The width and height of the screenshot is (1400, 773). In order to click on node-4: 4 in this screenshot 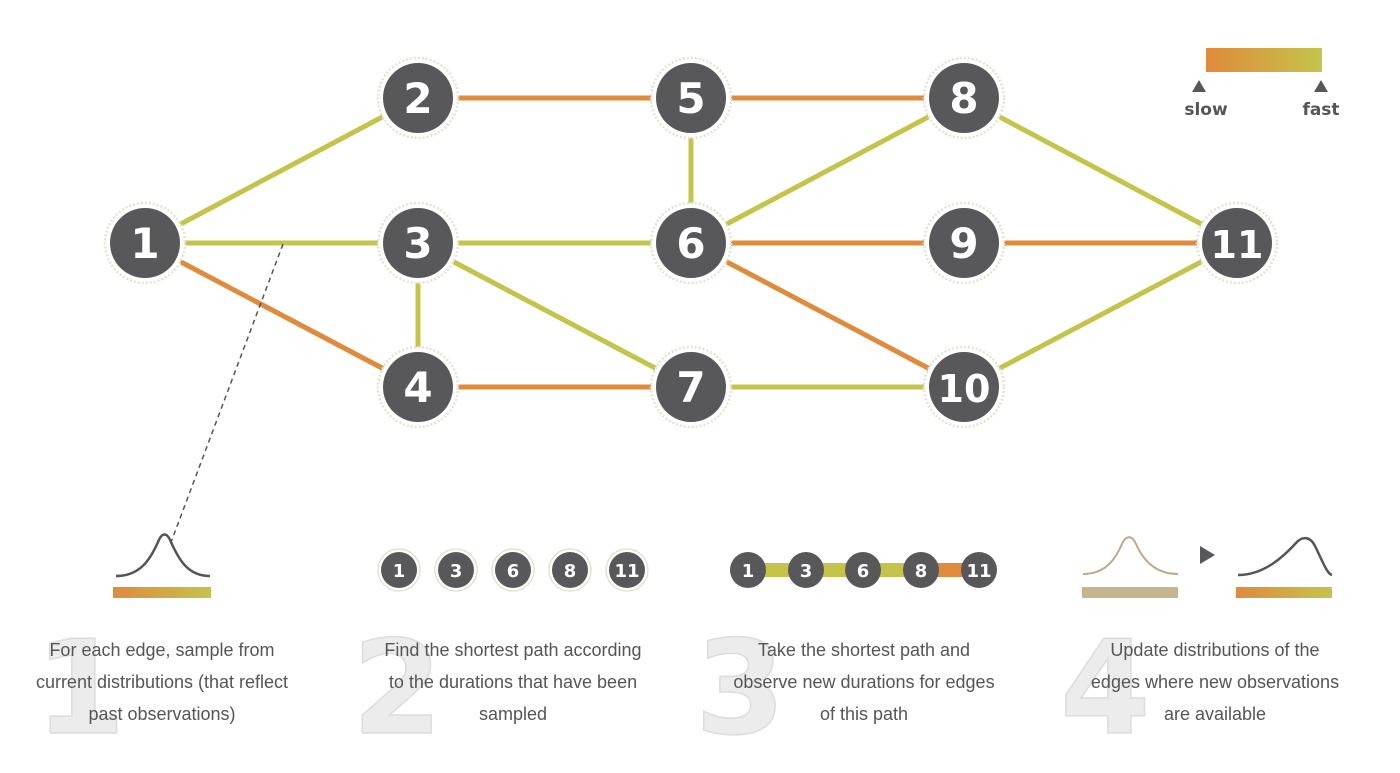, I will do `click(418, 387)`.